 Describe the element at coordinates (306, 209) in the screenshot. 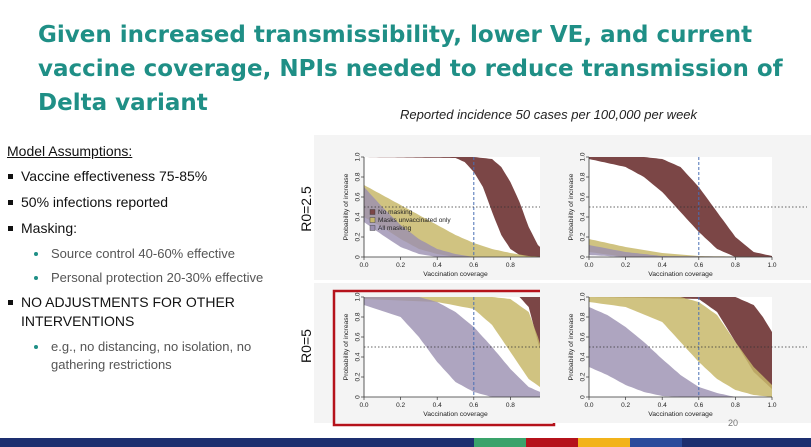

I see `row-label-r0: R0=2.5` at that location.